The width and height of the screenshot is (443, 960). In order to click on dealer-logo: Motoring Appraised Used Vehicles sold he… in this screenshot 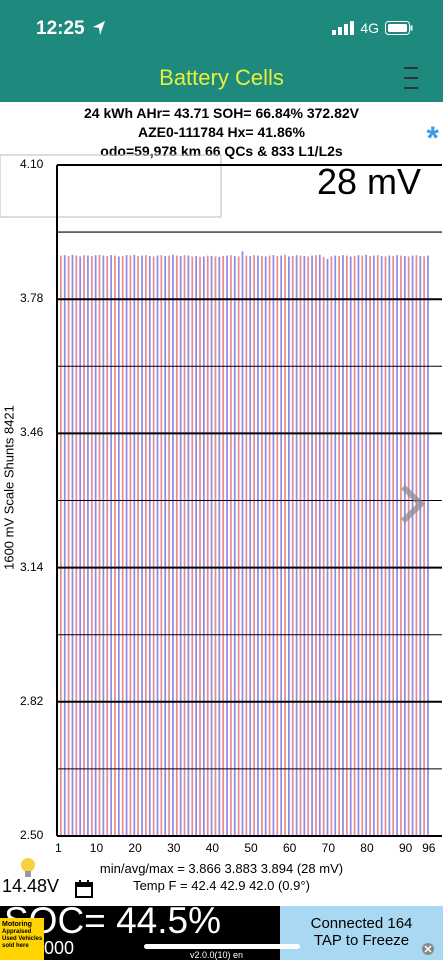, I will do `click(22, 939)`.